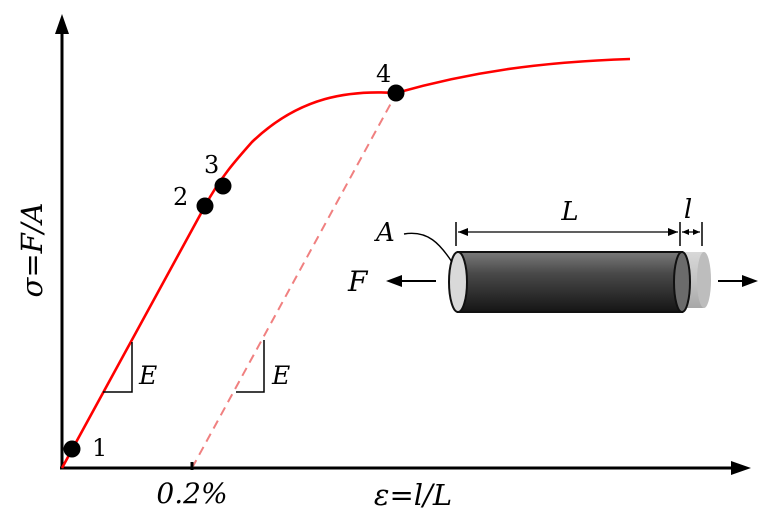 This screenshot has width=761, height=514. What do you see at coordinates (32, 250) in the screenshot?
I see `y-axis-label: σ=F/A` at bounding box center [32, 250].